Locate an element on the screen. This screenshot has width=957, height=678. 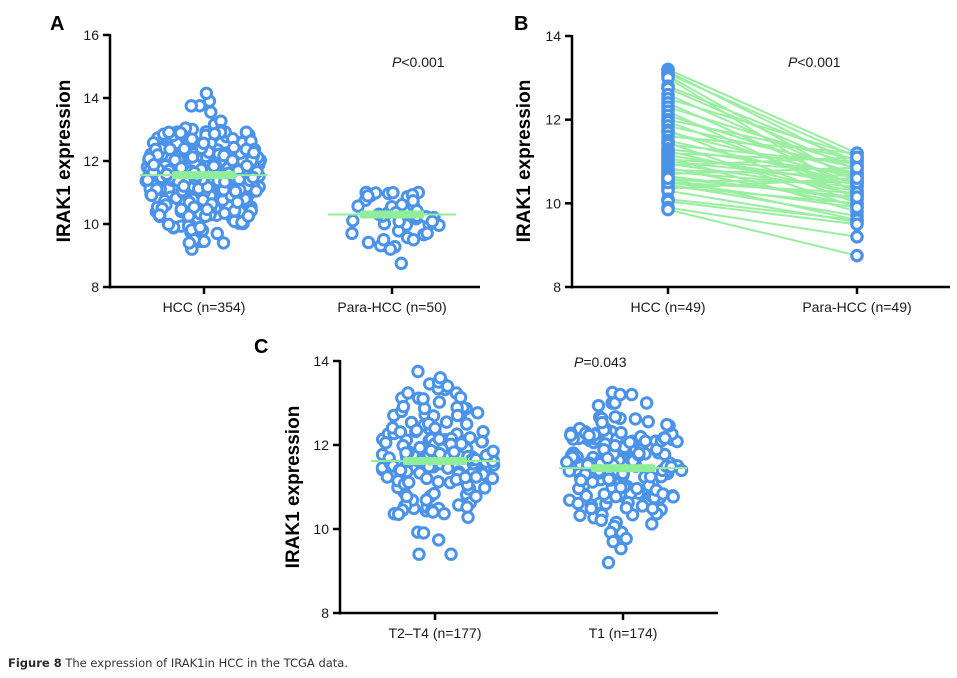
y-axis-label-a: IRAK1 expression is located at coordinates (64, 161).